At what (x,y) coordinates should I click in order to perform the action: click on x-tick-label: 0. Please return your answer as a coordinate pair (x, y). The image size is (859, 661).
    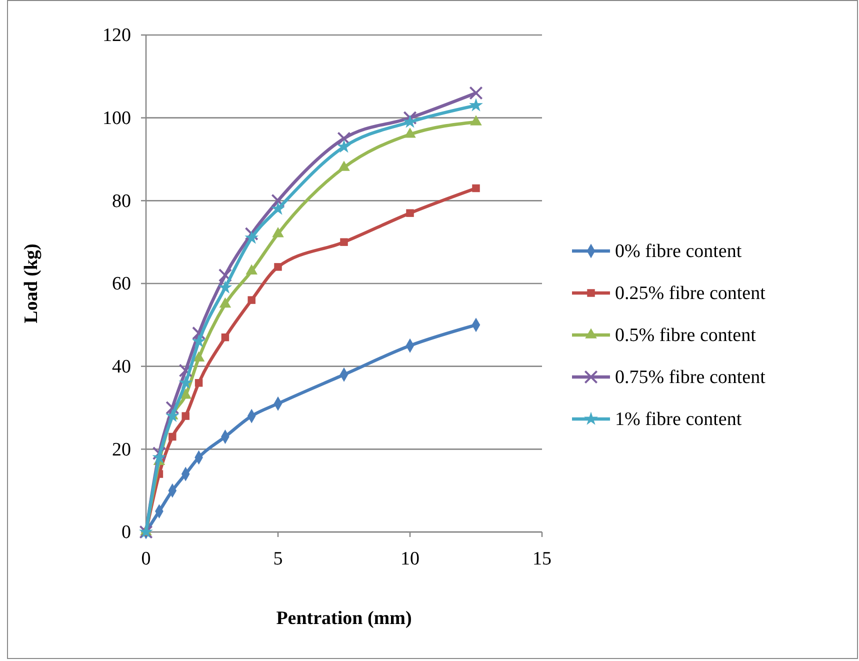
    Looking at the image, I should click on (146, 559).